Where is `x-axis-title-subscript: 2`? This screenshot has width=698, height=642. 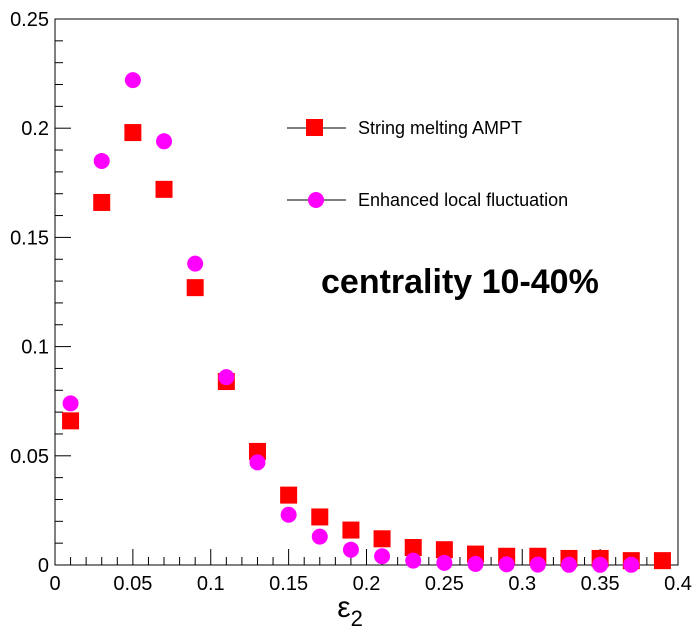 x-axis-title-subscript: 2 is located at coordinates (357, 618).